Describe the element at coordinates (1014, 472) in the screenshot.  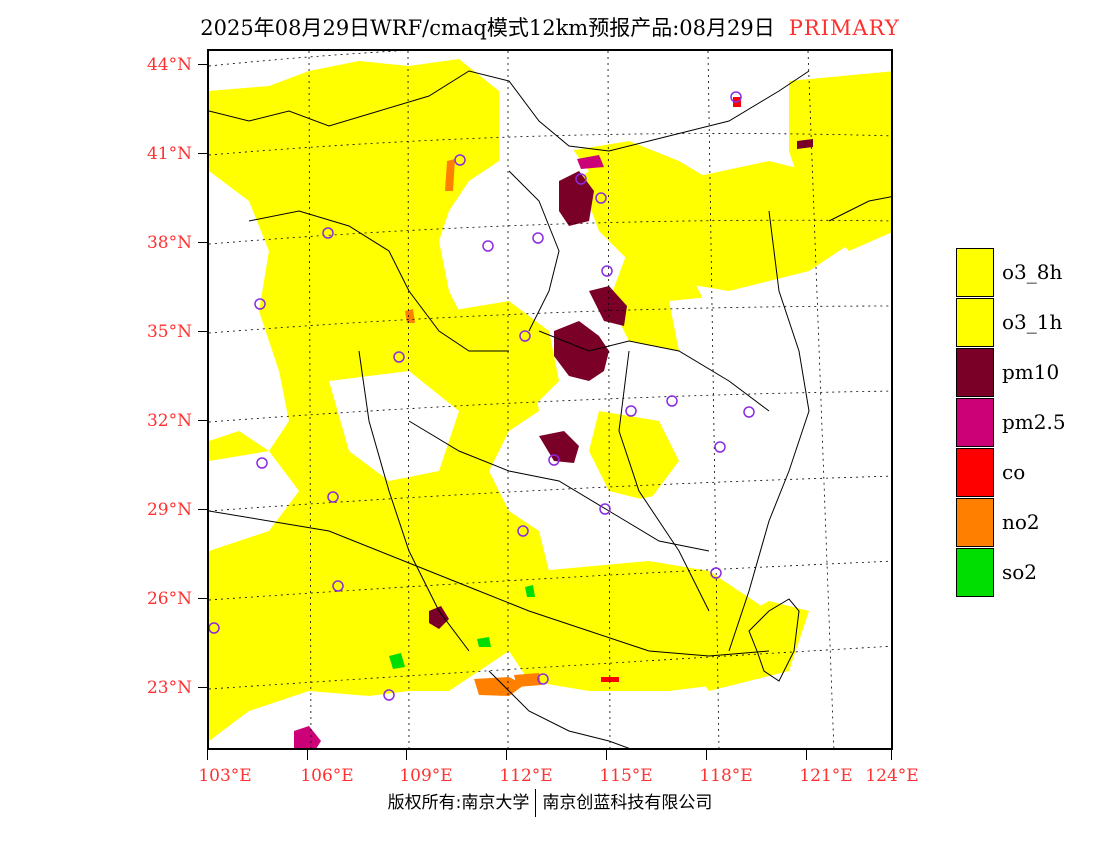
I see `legend-label: co` at that location.